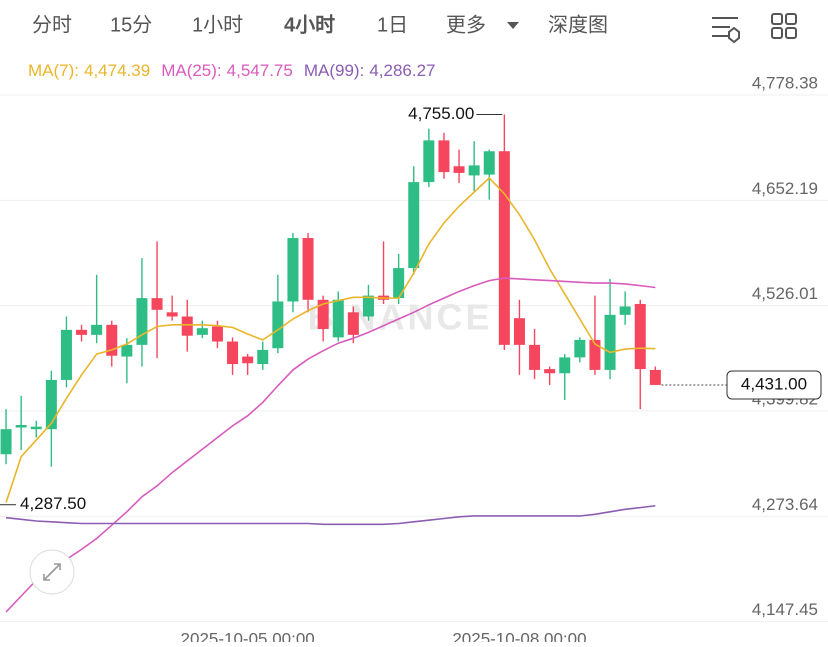 The image size is (828, 647). I want to click on ma-line, so click(330, 515).